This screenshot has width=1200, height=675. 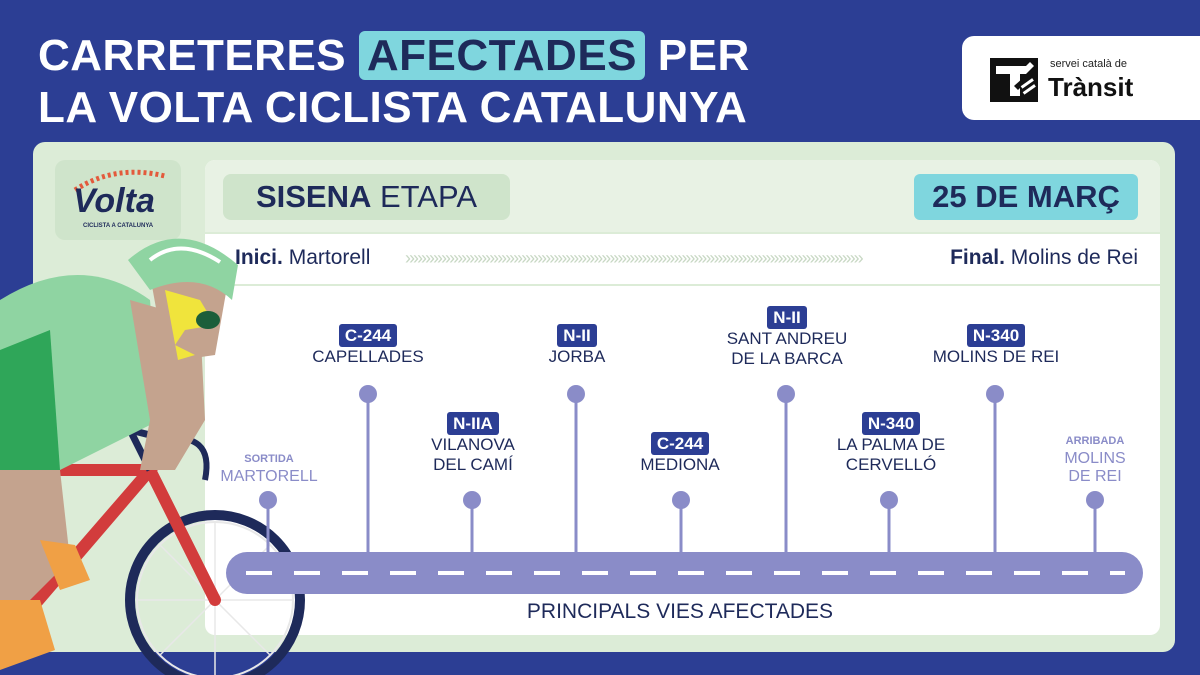 I want to click on stop-town-line1: LA PALMA DE, so click(x=891, y=444).